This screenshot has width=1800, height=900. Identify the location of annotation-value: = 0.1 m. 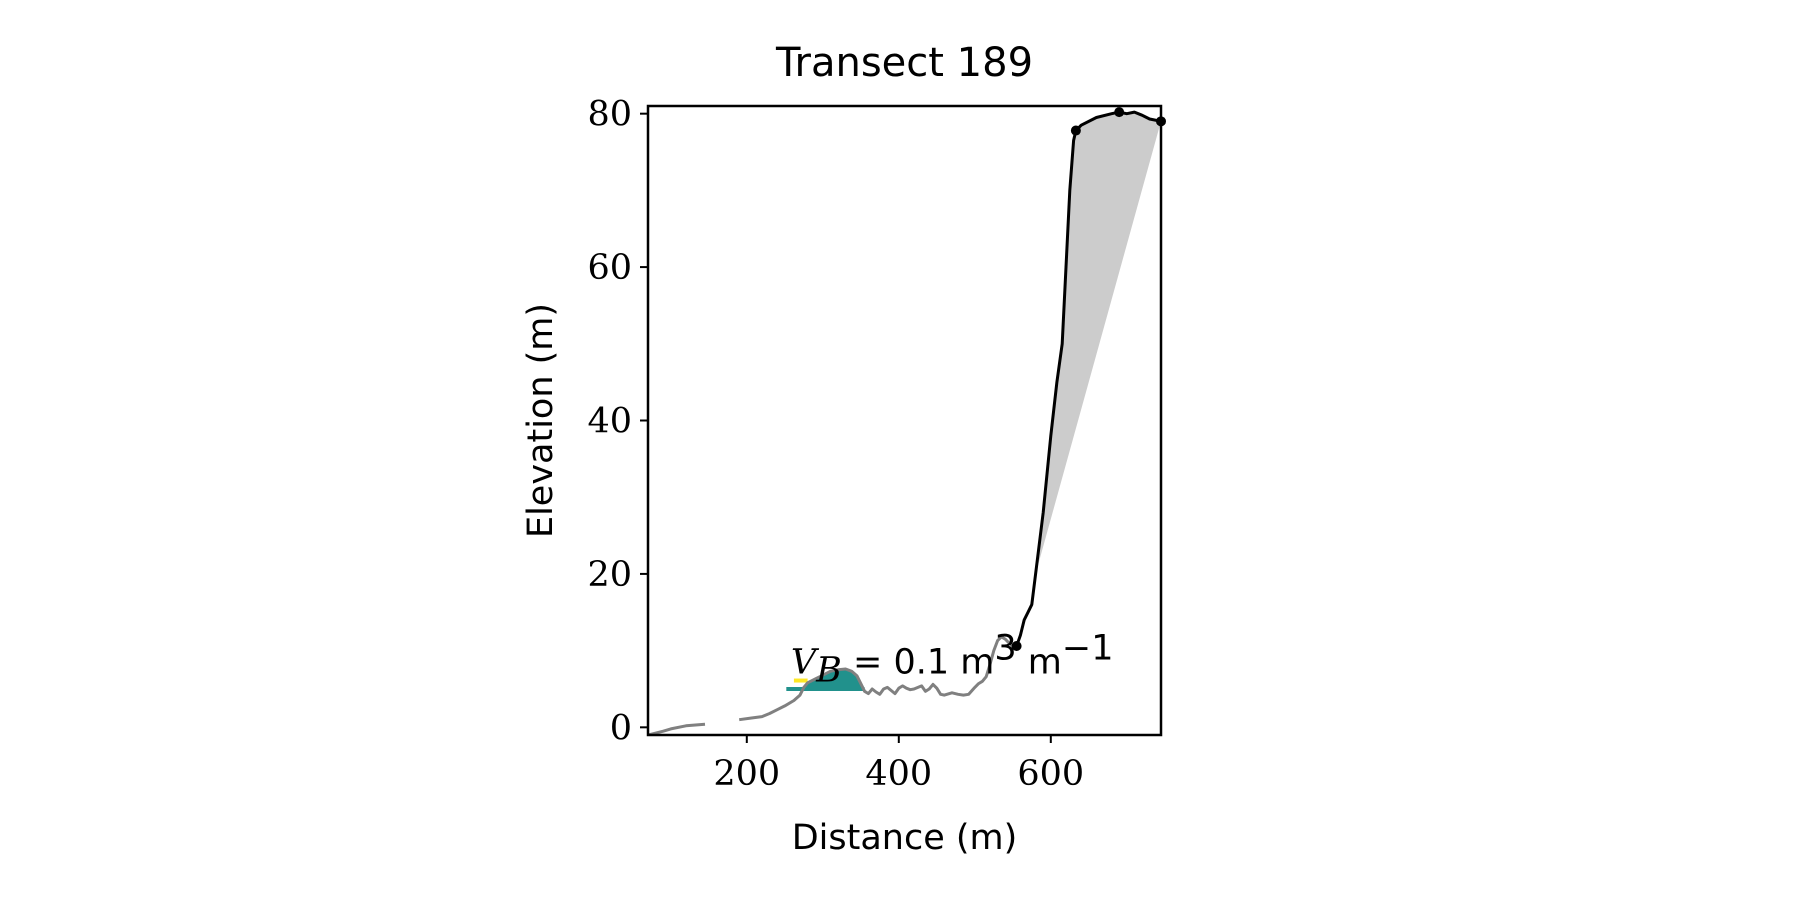
(918, 663).